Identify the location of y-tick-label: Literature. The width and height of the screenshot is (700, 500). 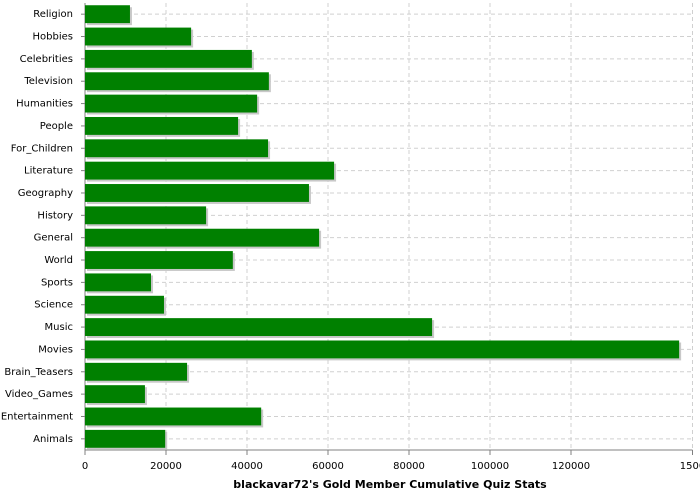
(48, 171).